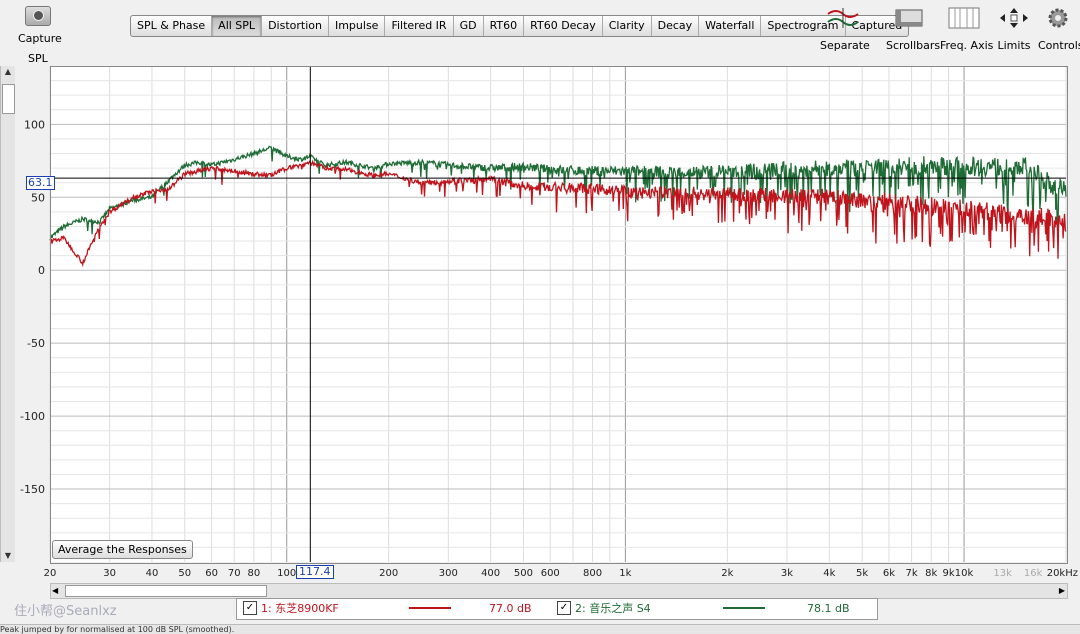  Describe the element at coordinates (559, 591) in the screenshot. I see `horizontal-scrollbar: ◀ ▶` at that location.